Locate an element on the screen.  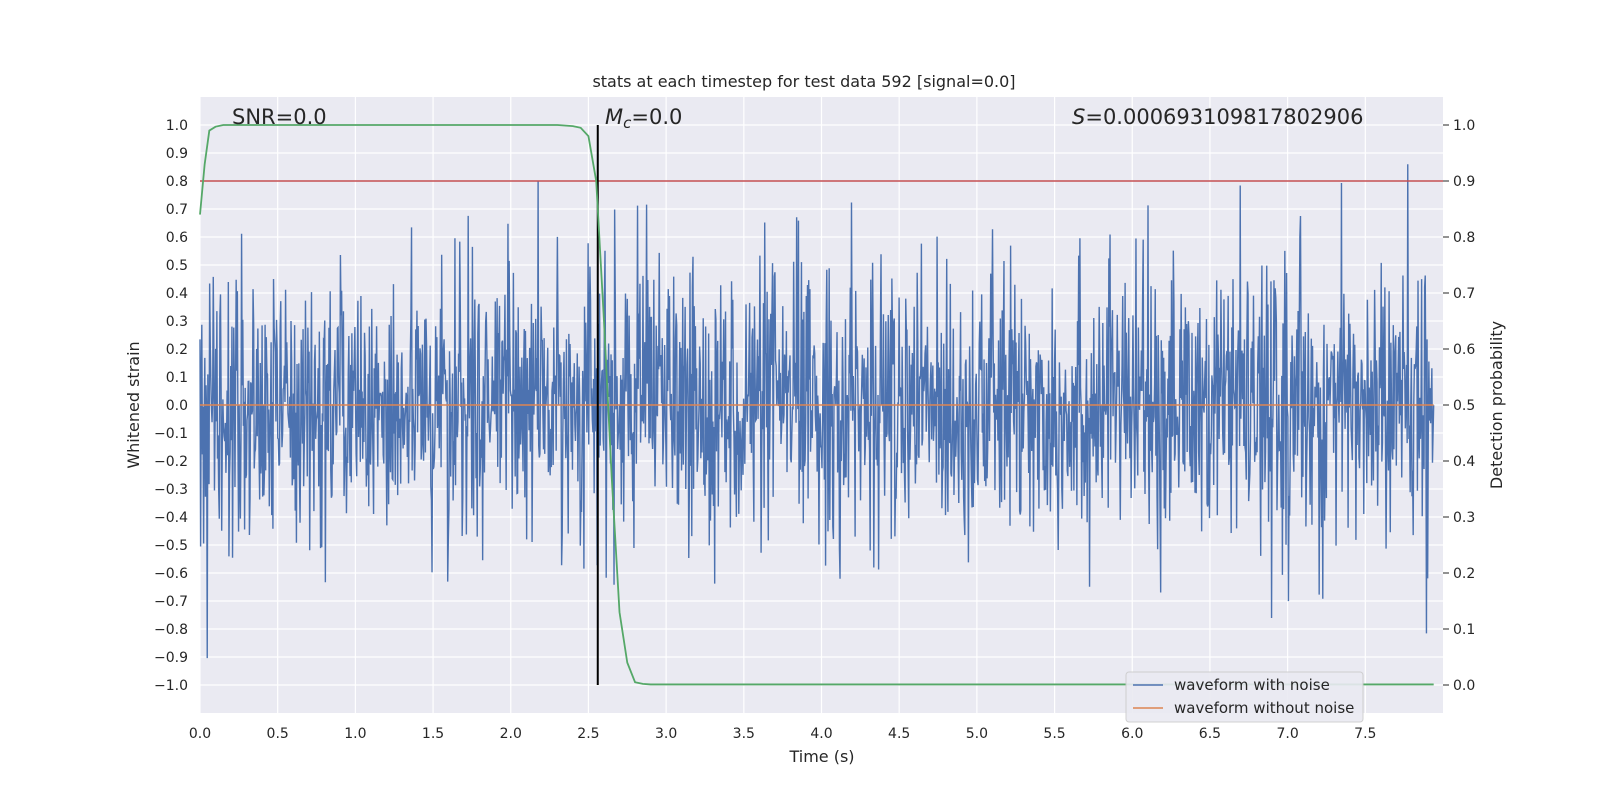
chirp-mass-annotation: Mc=0.0 is located at coordinates (643, 118).